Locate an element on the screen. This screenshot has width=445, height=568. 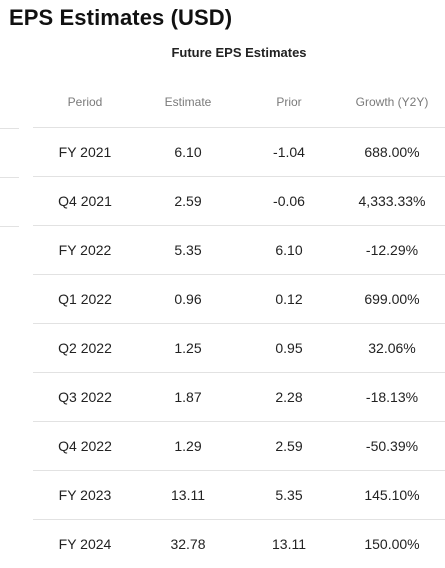
estimate-cell: 13.11 is located at coordinates (188, 495).